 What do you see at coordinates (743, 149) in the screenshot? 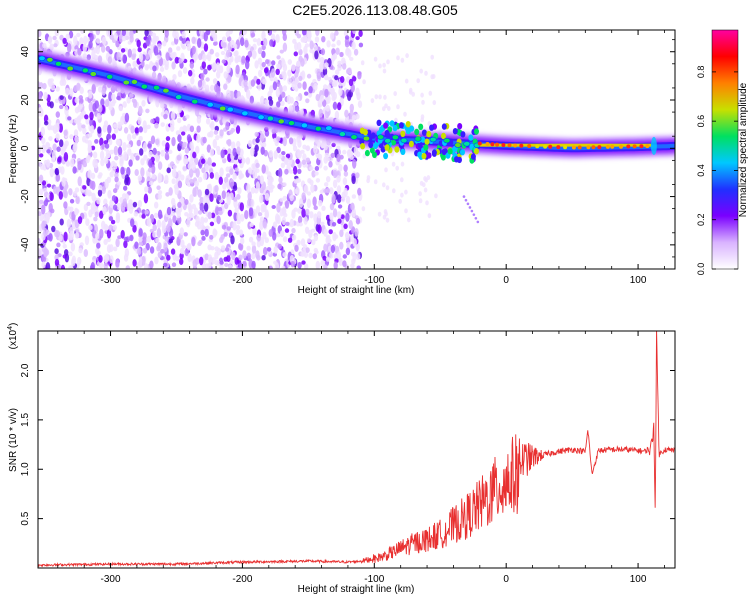
I see `colorbar-label: Normalized spectral amplitude` at bounding box center [743, 149].